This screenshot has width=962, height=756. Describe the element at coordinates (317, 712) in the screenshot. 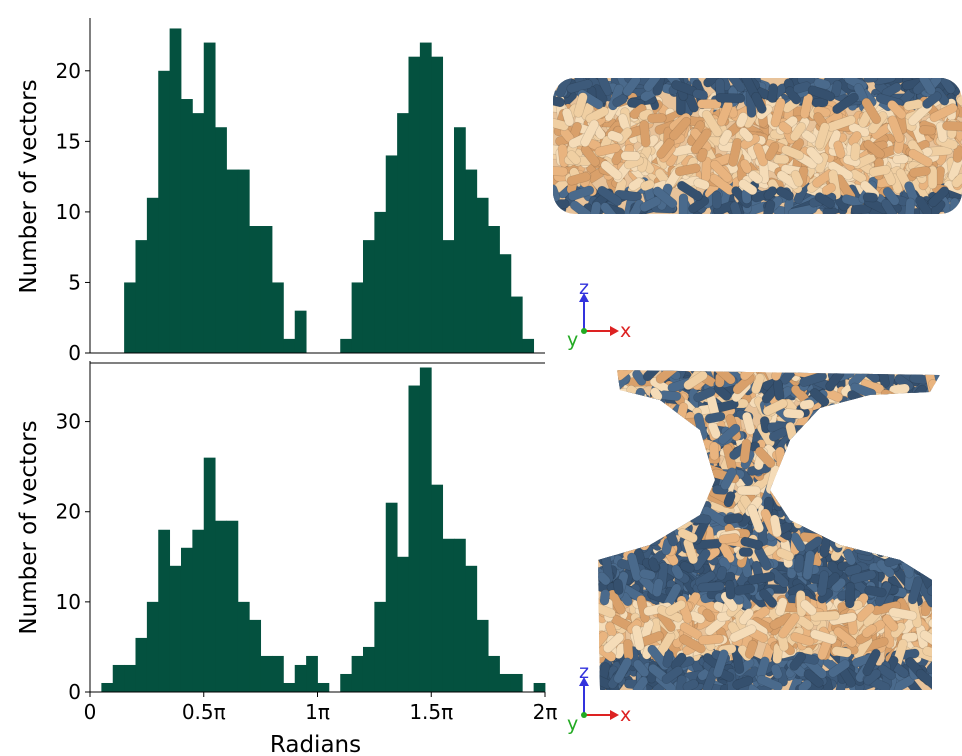

I see `x-tick-label: 1π` at that location.